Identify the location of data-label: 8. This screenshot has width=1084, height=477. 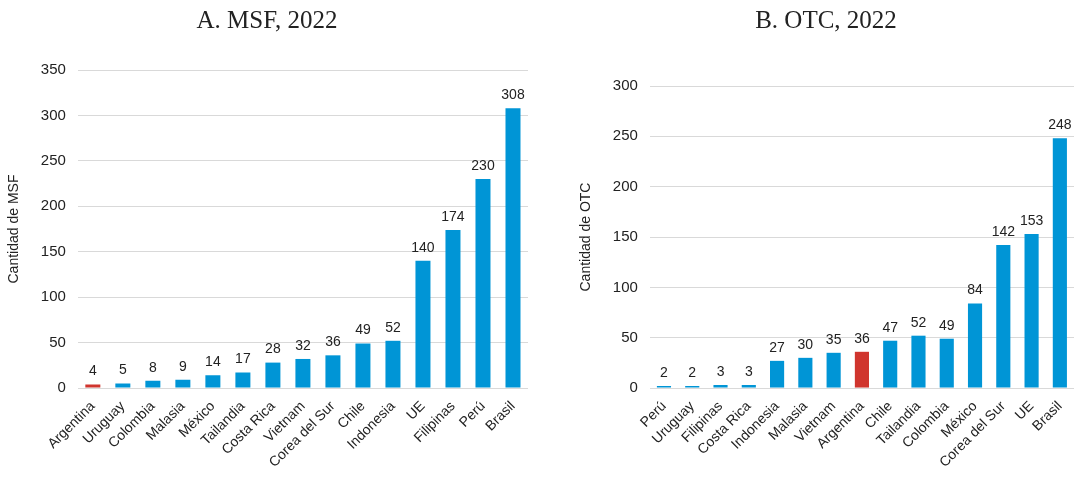
(152, 366).